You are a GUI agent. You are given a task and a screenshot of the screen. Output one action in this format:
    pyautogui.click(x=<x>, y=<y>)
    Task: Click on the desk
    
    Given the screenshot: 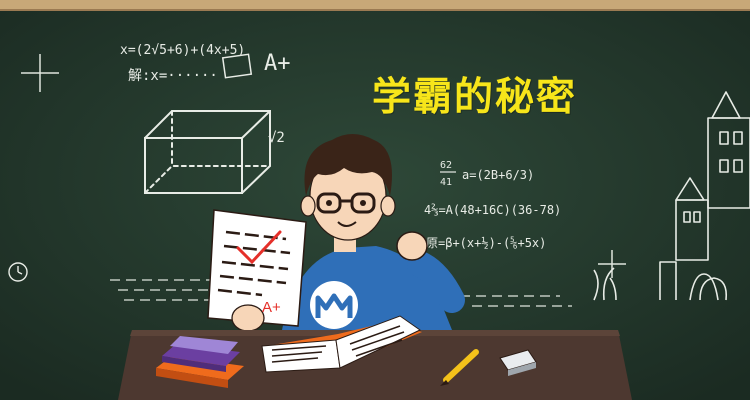 What is the action you would take?
    pyautogui.click(x=375, y=365)
    